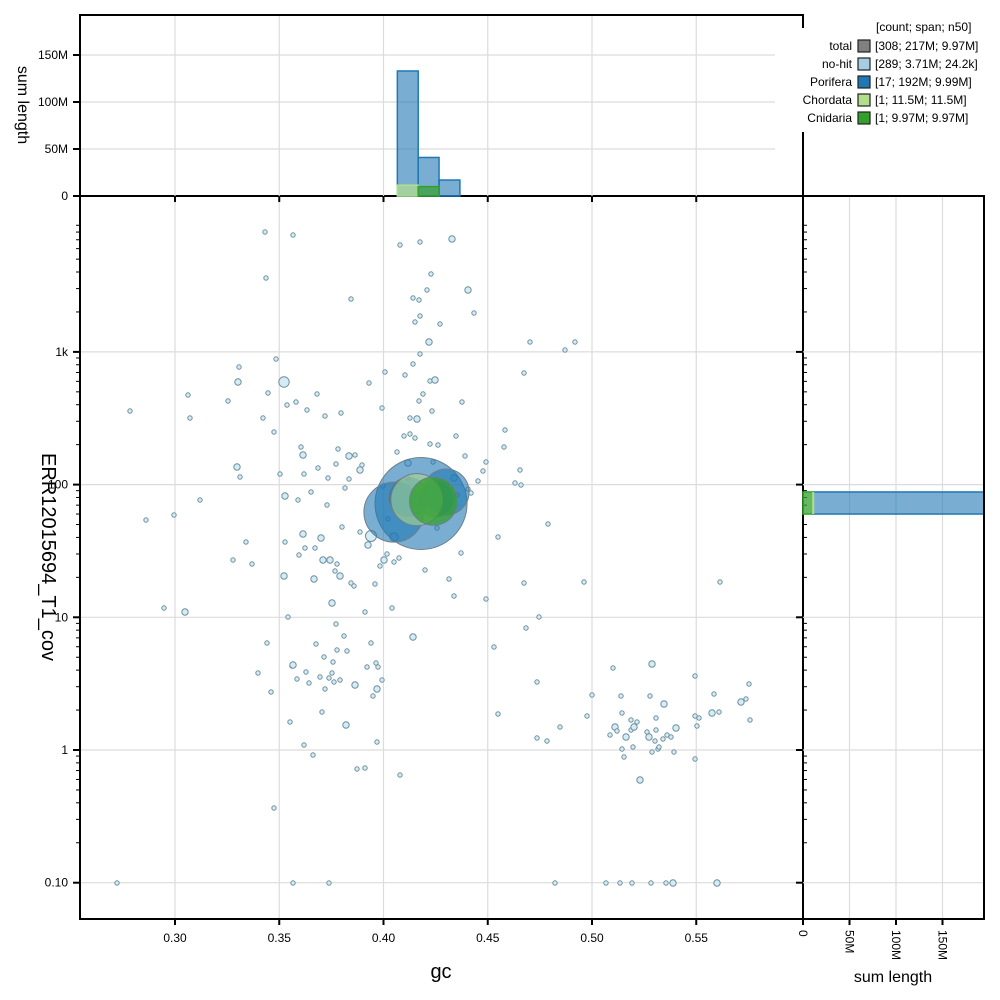 The height and width of the screenshot is (1000, 1000). Describe the element at coordinates (64, 196) in the screenshot. I see `y-top-label: 0` at that location.